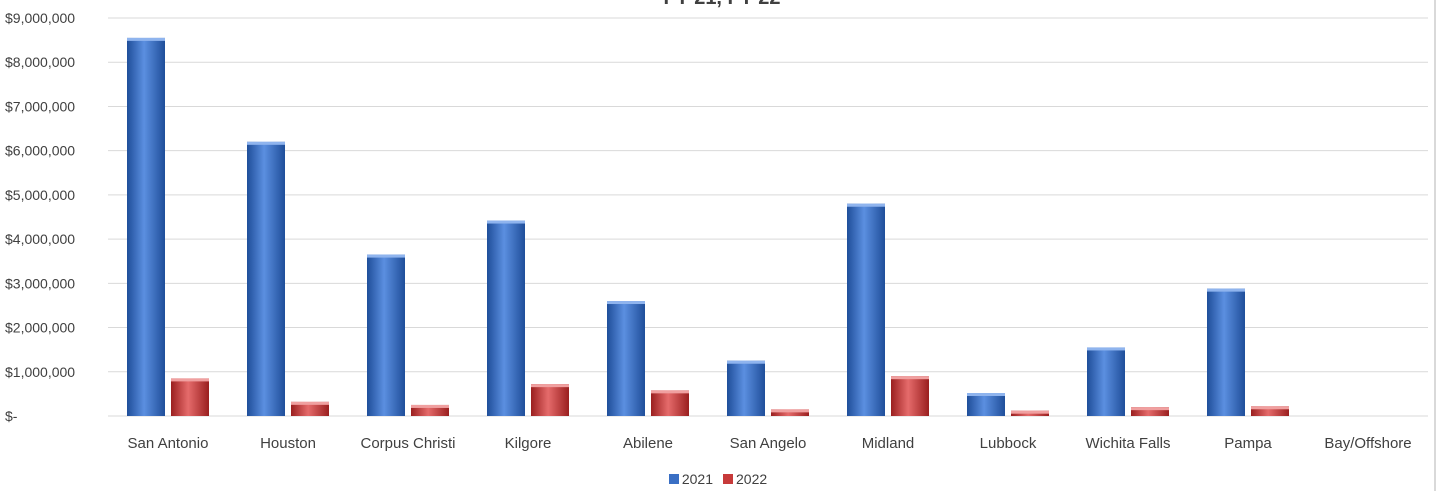 This screenshot has height=491, width=1440. I want to click on x-tick-label: Midland, so click(888, 443).